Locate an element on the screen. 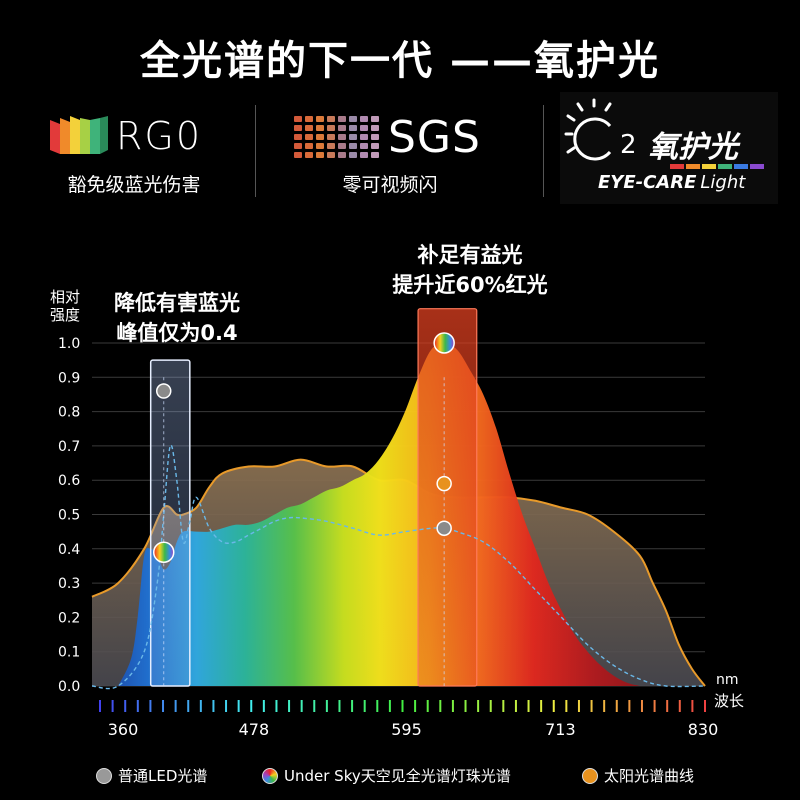  y-tick-label: 0.6 is located at coordinates (69, 481).